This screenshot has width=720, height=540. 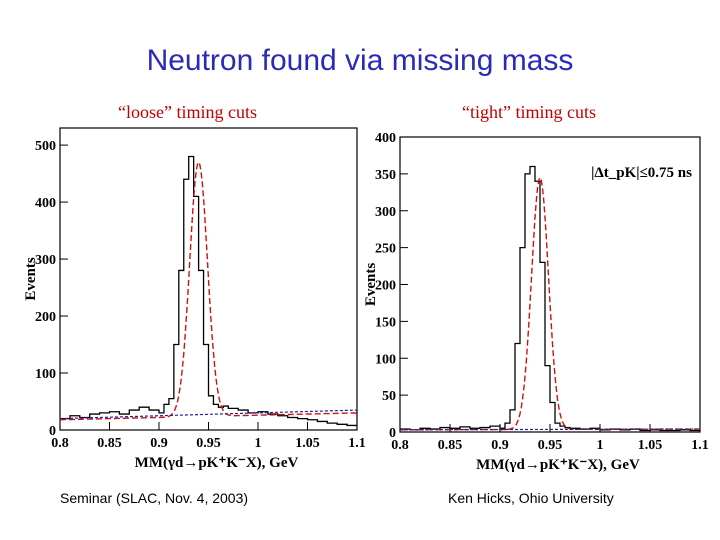 I want to click on left-subtitle: “loose” timing cuts, so click(x=187, y=112).